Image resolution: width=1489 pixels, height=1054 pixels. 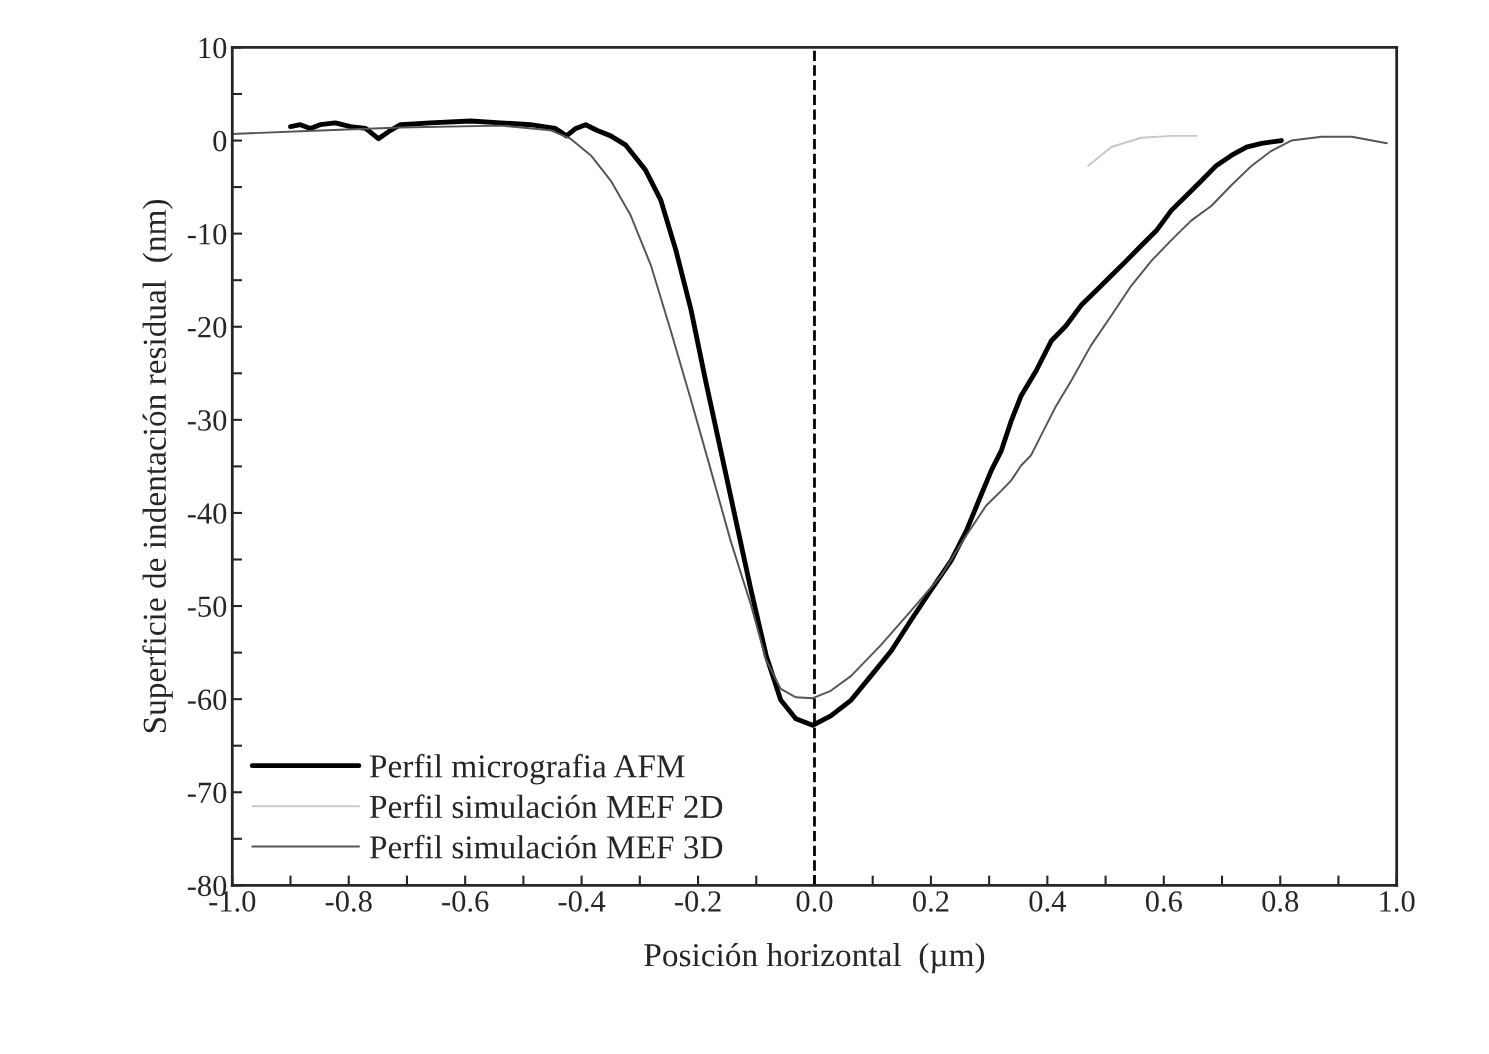 What do you see at coordinates (1163, 901) in the screenshot?
I see `x-tick-label: 0.6` at bounding box center [1163, 901].